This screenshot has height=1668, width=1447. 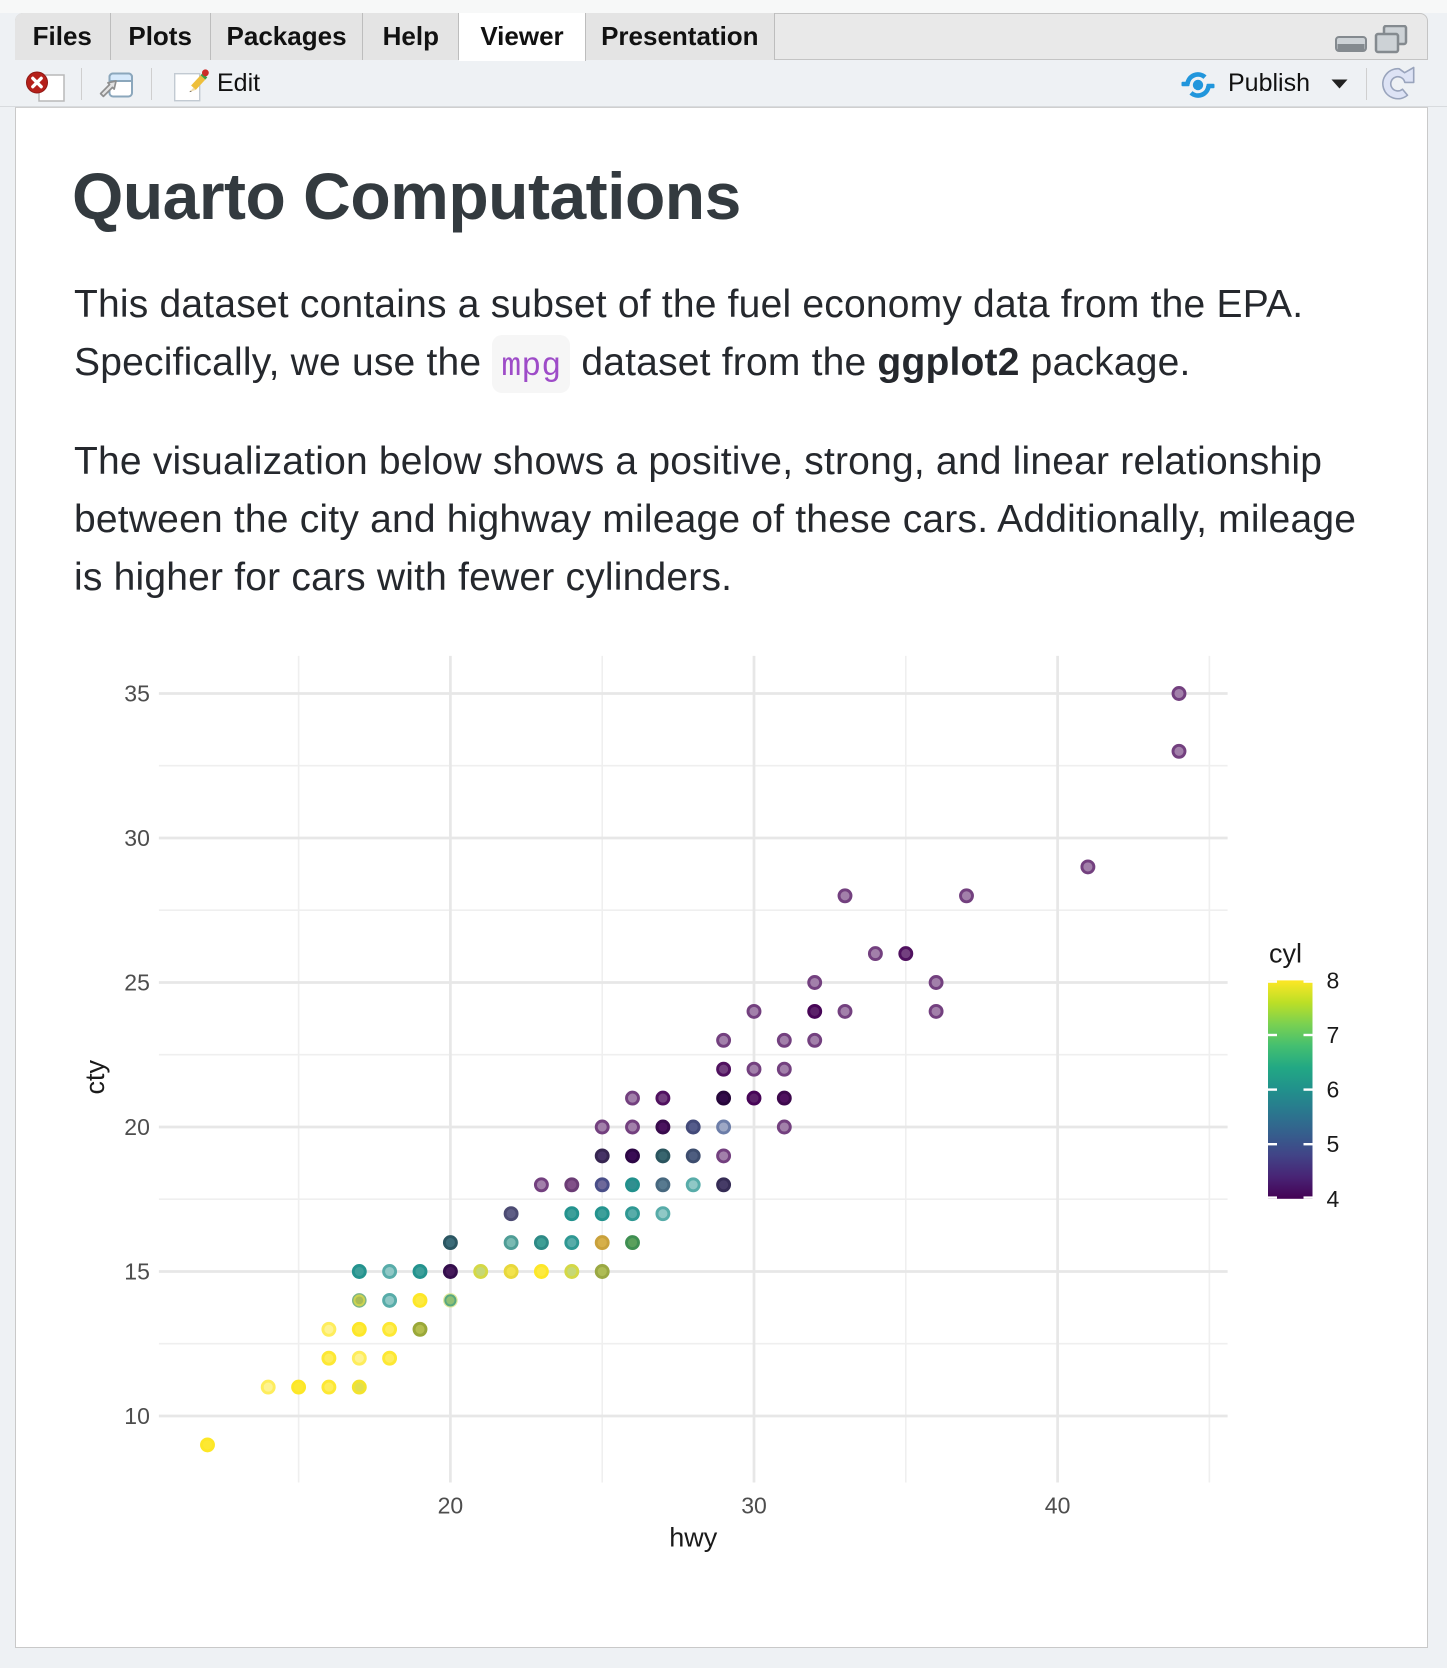 What do you see at coordinates (137, 694) in the screenshot?
I see `svg-text: 35` at bounding box center [137, 694].